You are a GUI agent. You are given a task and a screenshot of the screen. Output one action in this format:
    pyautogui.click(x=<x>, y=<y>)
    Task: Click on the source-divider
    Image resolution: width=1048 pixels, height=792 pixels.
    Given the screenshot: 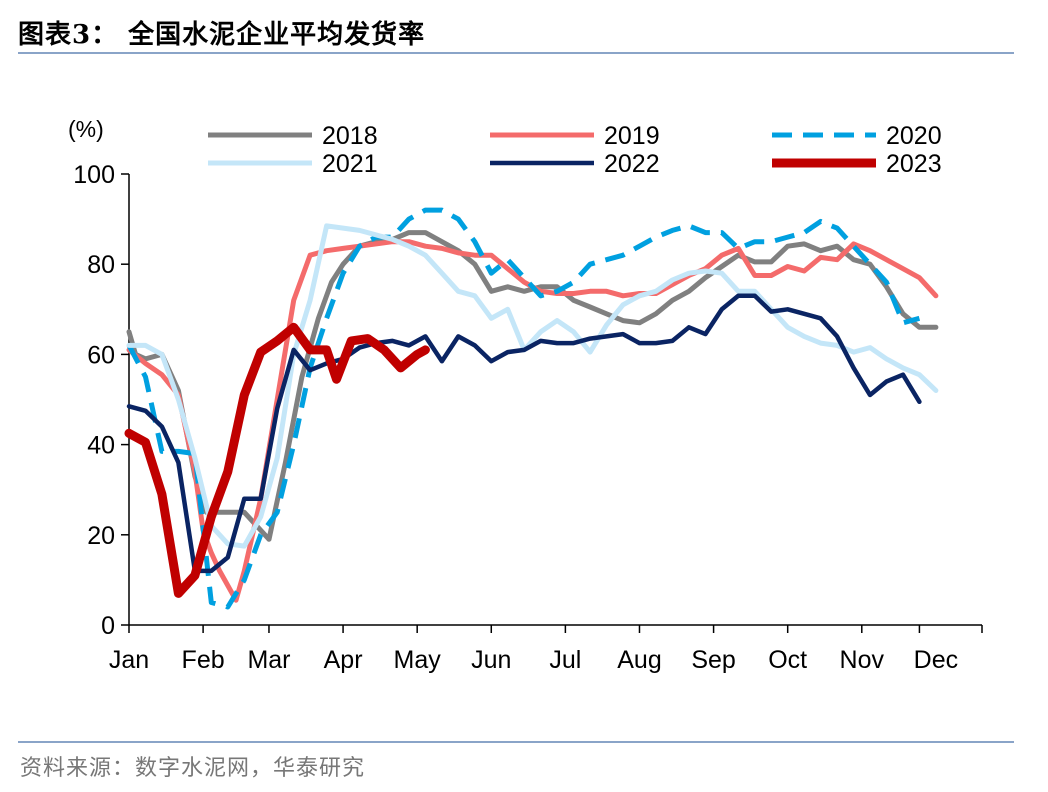 What is the action you would take?
    pyautogui.click(x=516, y=742)
    